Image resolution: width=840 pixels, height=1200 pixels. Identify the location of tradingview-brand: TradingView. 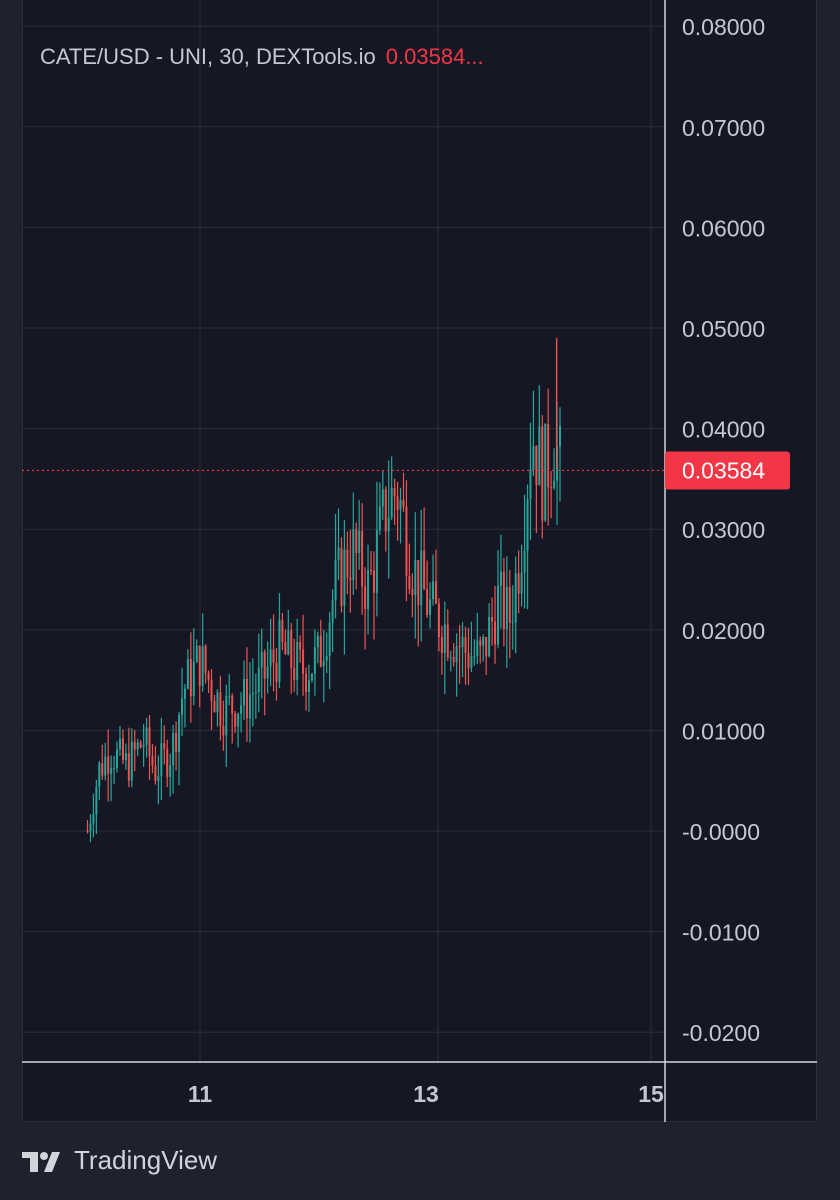
(119, 1160).